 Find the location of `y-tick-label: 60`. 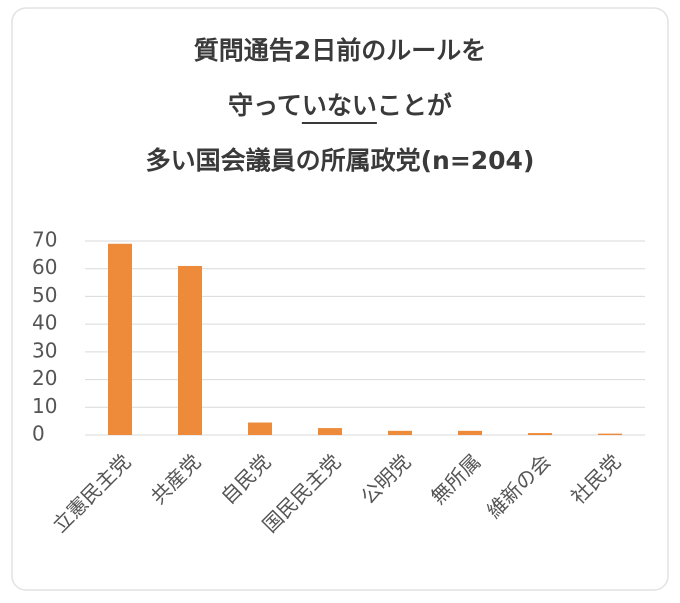

y-tick-label: 60 is located at coordinates (44, 267).